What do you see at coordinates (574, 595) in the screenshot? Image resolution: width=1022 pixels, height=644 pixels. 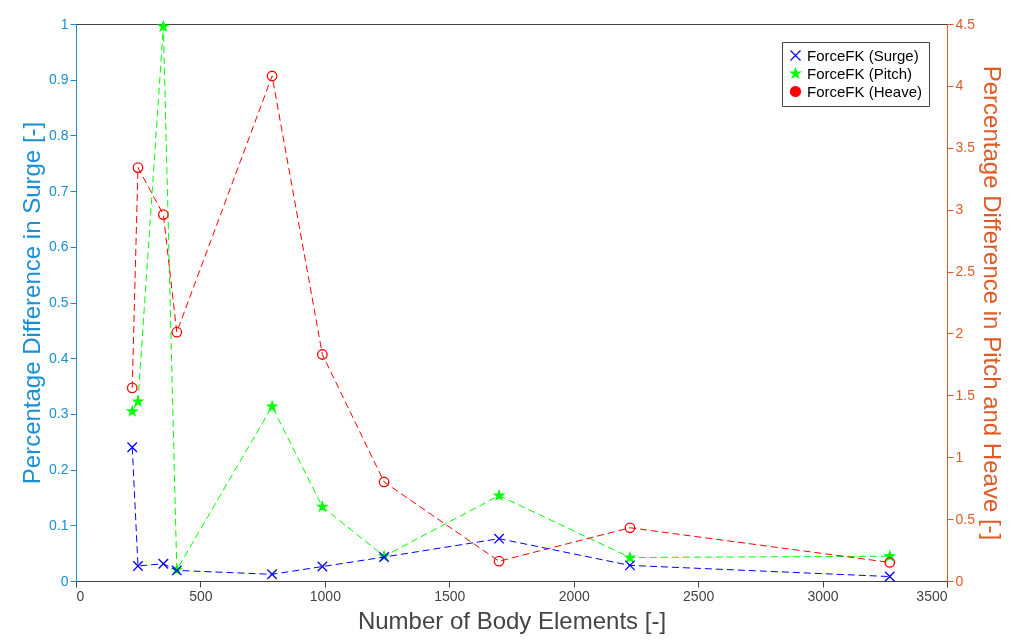 I see `x-tick-label: 2000` at bounding box center [574, 595].